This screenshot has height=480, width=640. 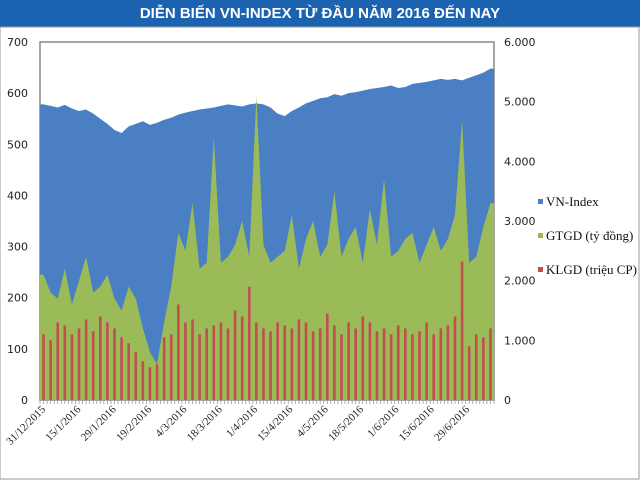 I want to click on left-y-tick-label: 400, so click(x=17, y=195).